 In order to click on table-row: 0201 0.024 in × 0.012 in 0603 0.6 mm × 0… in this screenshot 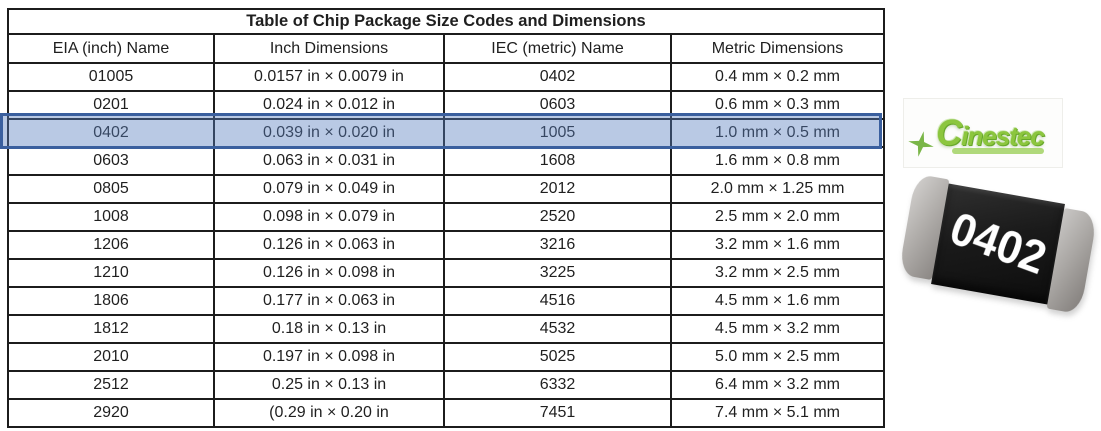, I will do `click(446, 105)`.